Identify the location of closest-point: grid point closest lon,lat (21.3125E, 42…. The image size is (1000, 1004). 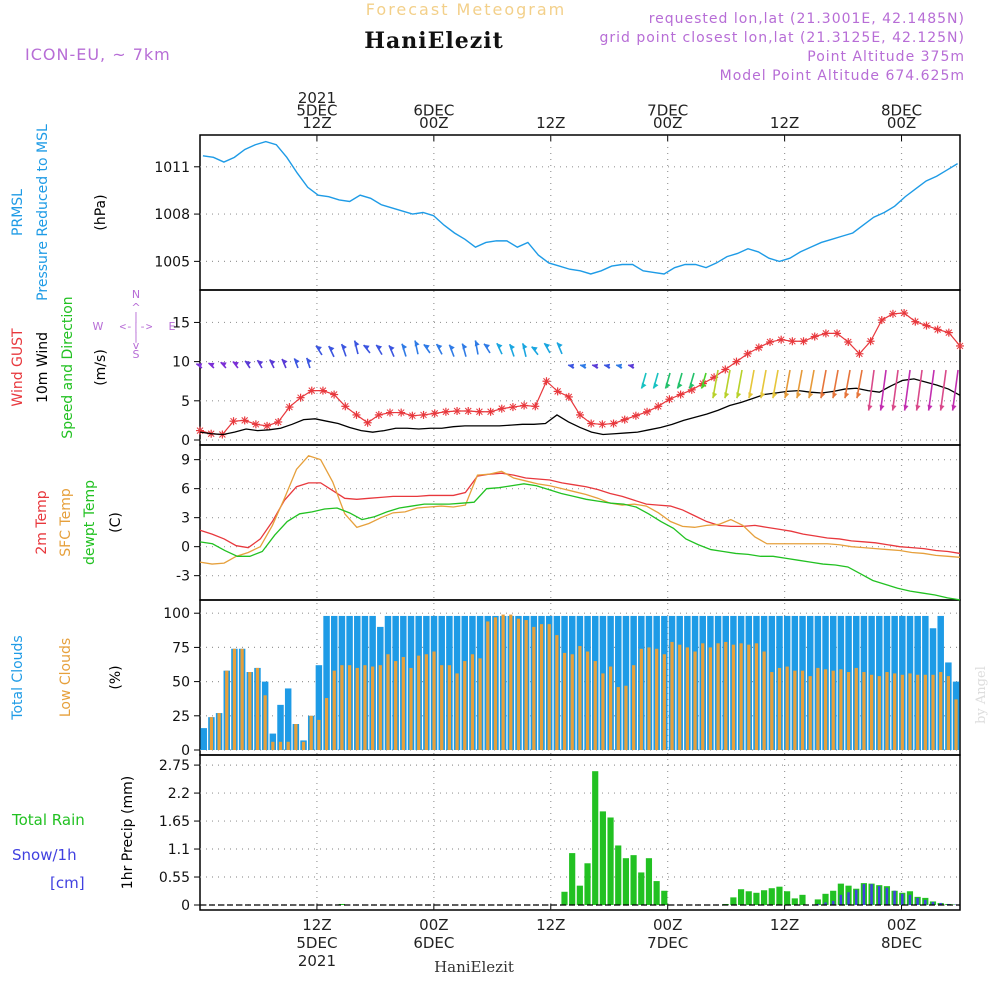
(782, 38).